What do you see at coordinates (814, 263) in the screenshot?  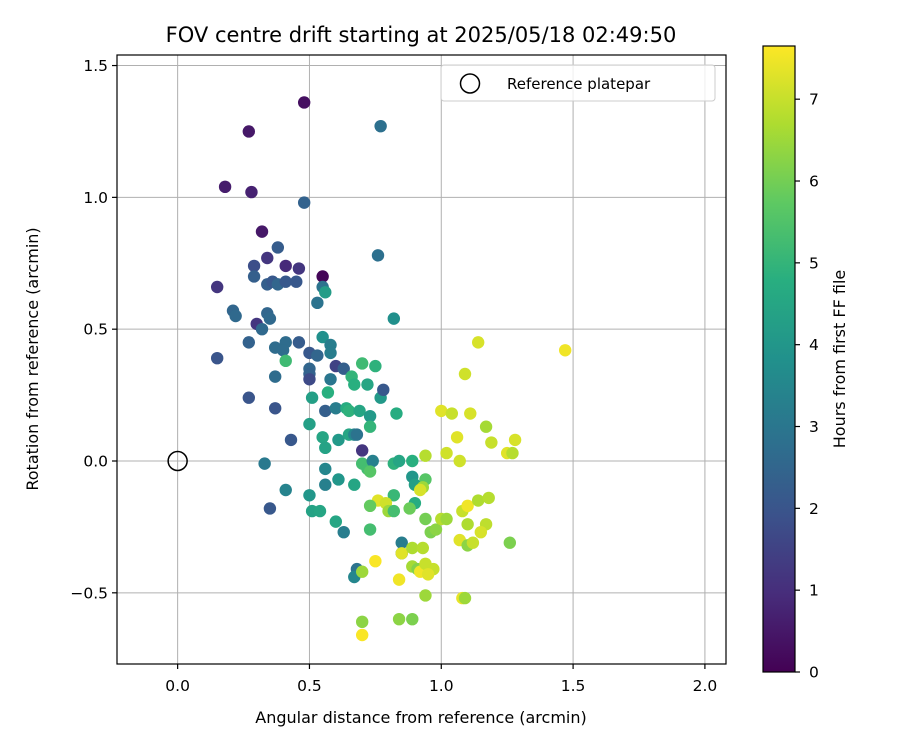 I see `colorbar-tick-label: 5` at bounding box center [814, 263].